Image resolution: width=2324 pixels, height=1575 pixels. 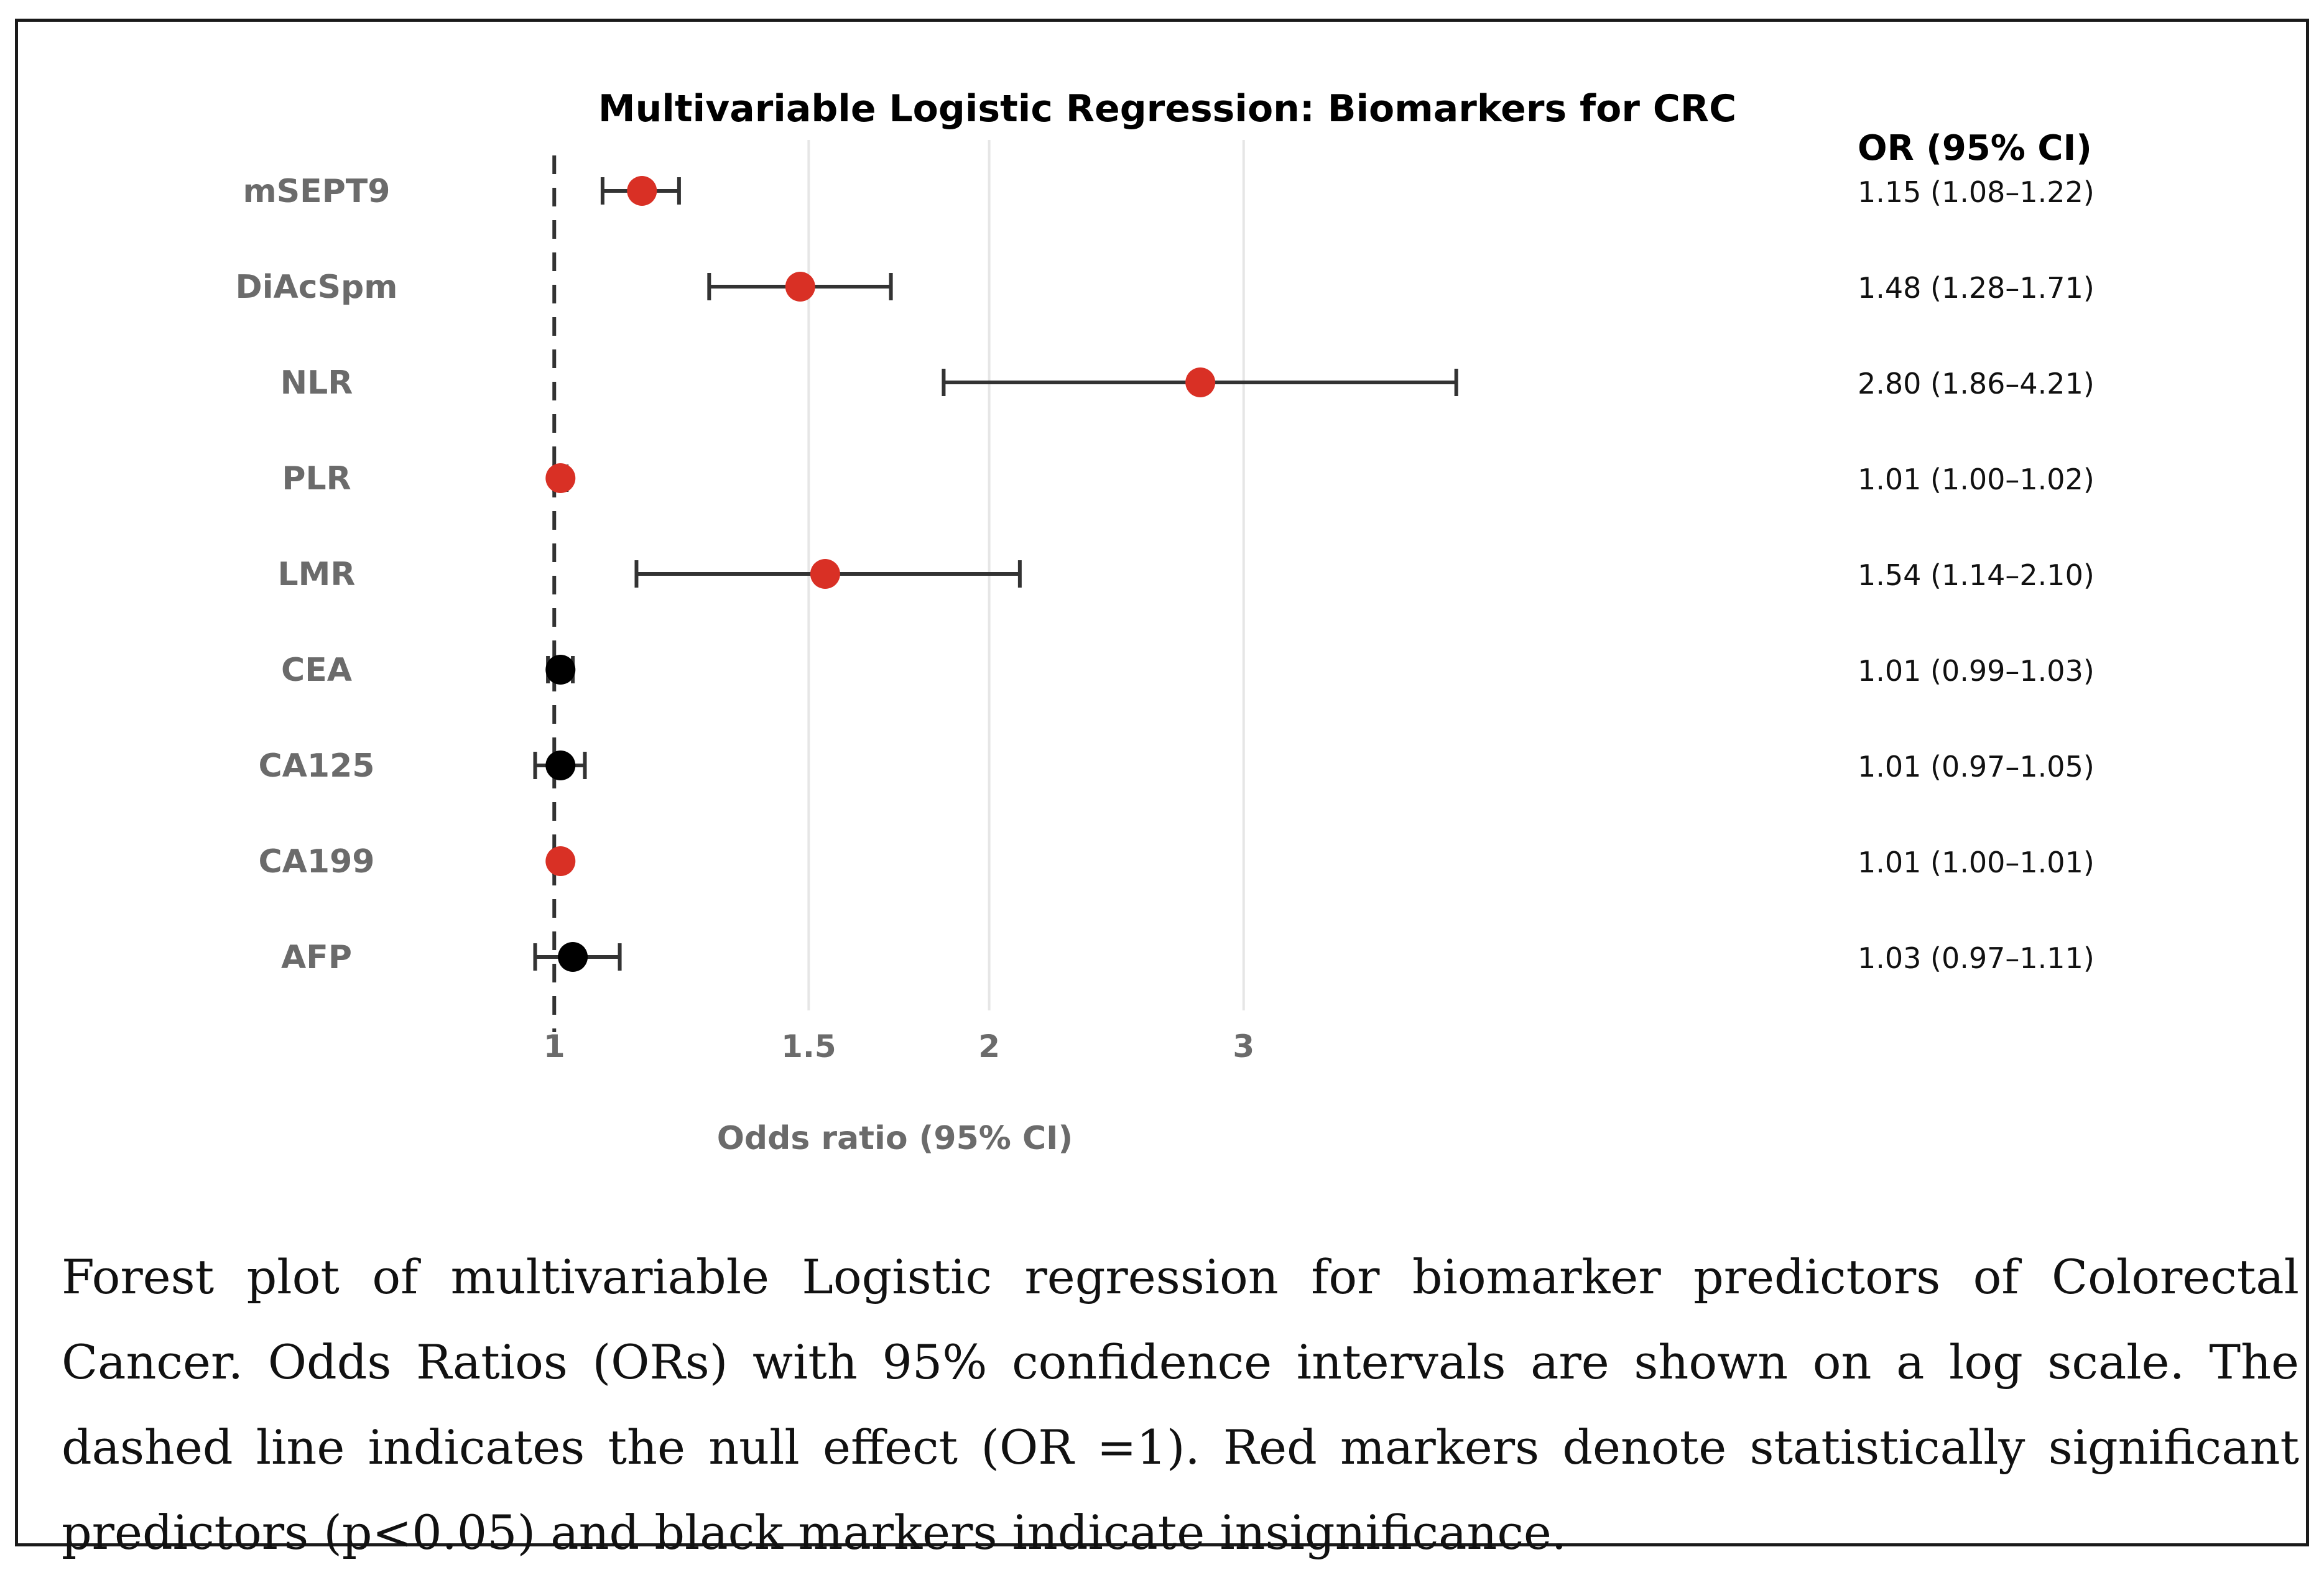 What do you see at coordinates (1976, 288) in the screenshot?
I see `or-ci-text: 1.48 (1.28–1.71)` at bounding box center [1976, 288].